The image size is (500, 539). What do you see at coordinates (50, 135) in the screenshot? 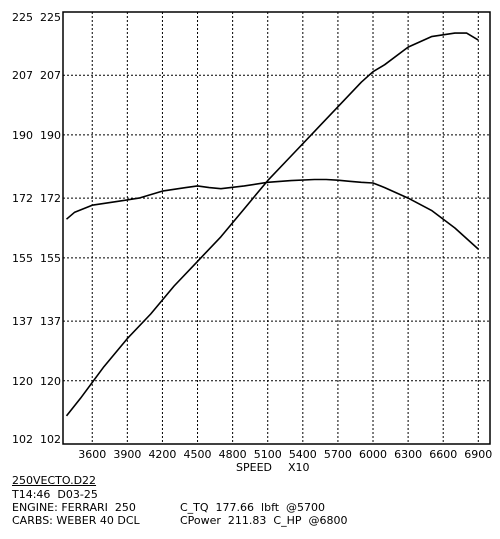
I see `y-tick-label-right: 190` at bounding box center [50, 135].